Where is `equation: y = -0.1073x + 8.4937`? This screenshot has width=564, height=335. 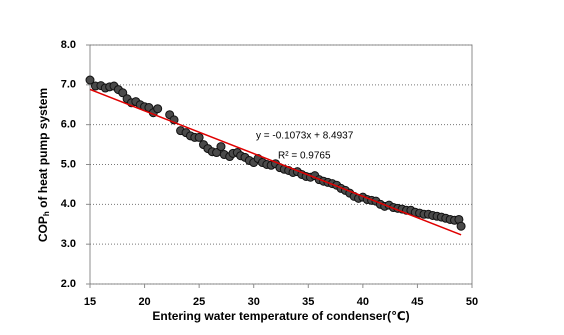 equation: y = -0.1073x + 8.4937 is located at coordinates (305, 136).